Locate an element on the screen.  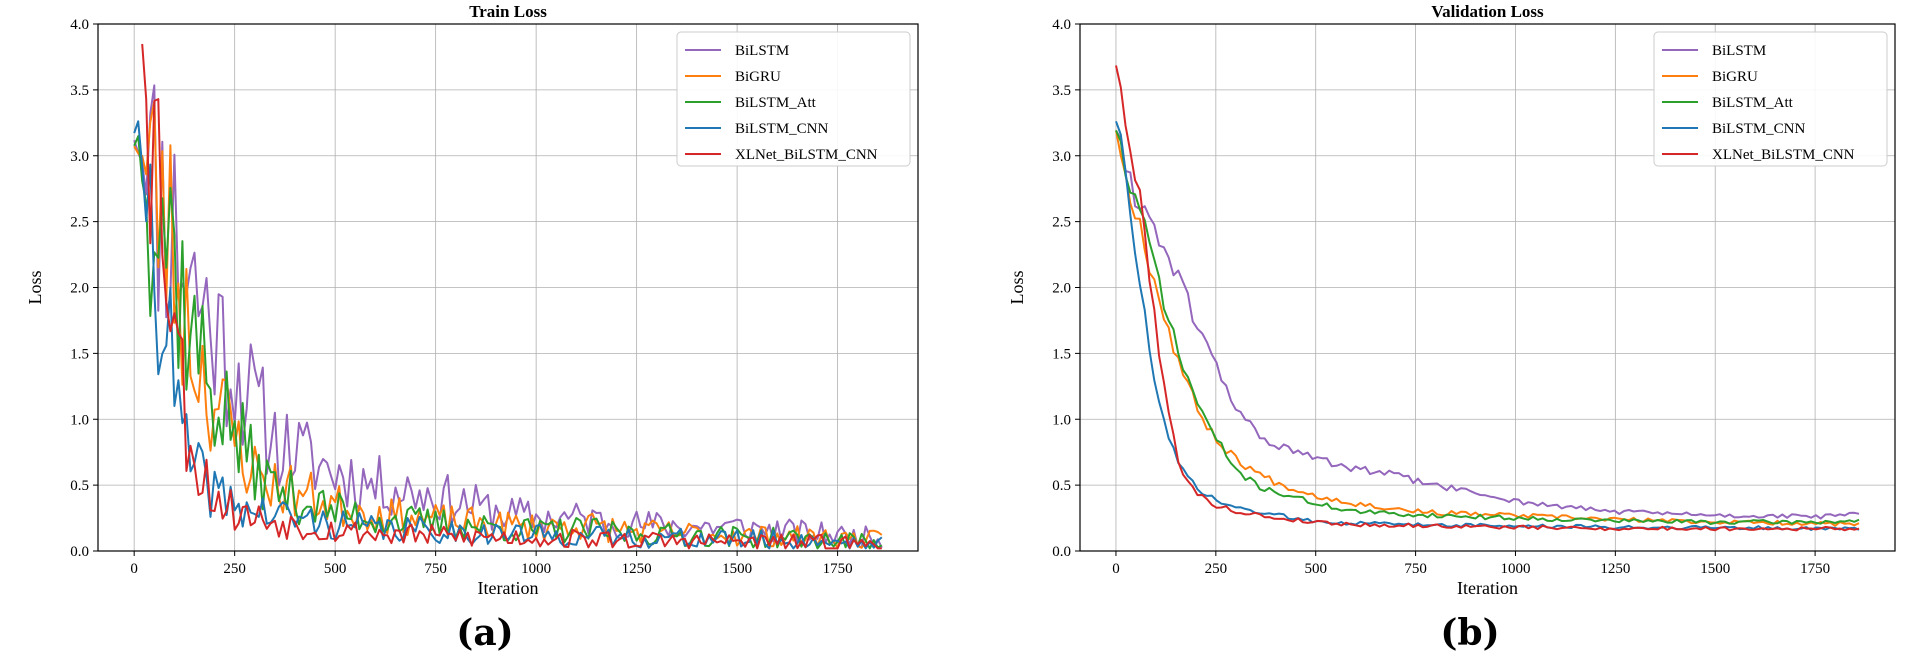
panel-label: (a) is located at coordinates (484, 633).